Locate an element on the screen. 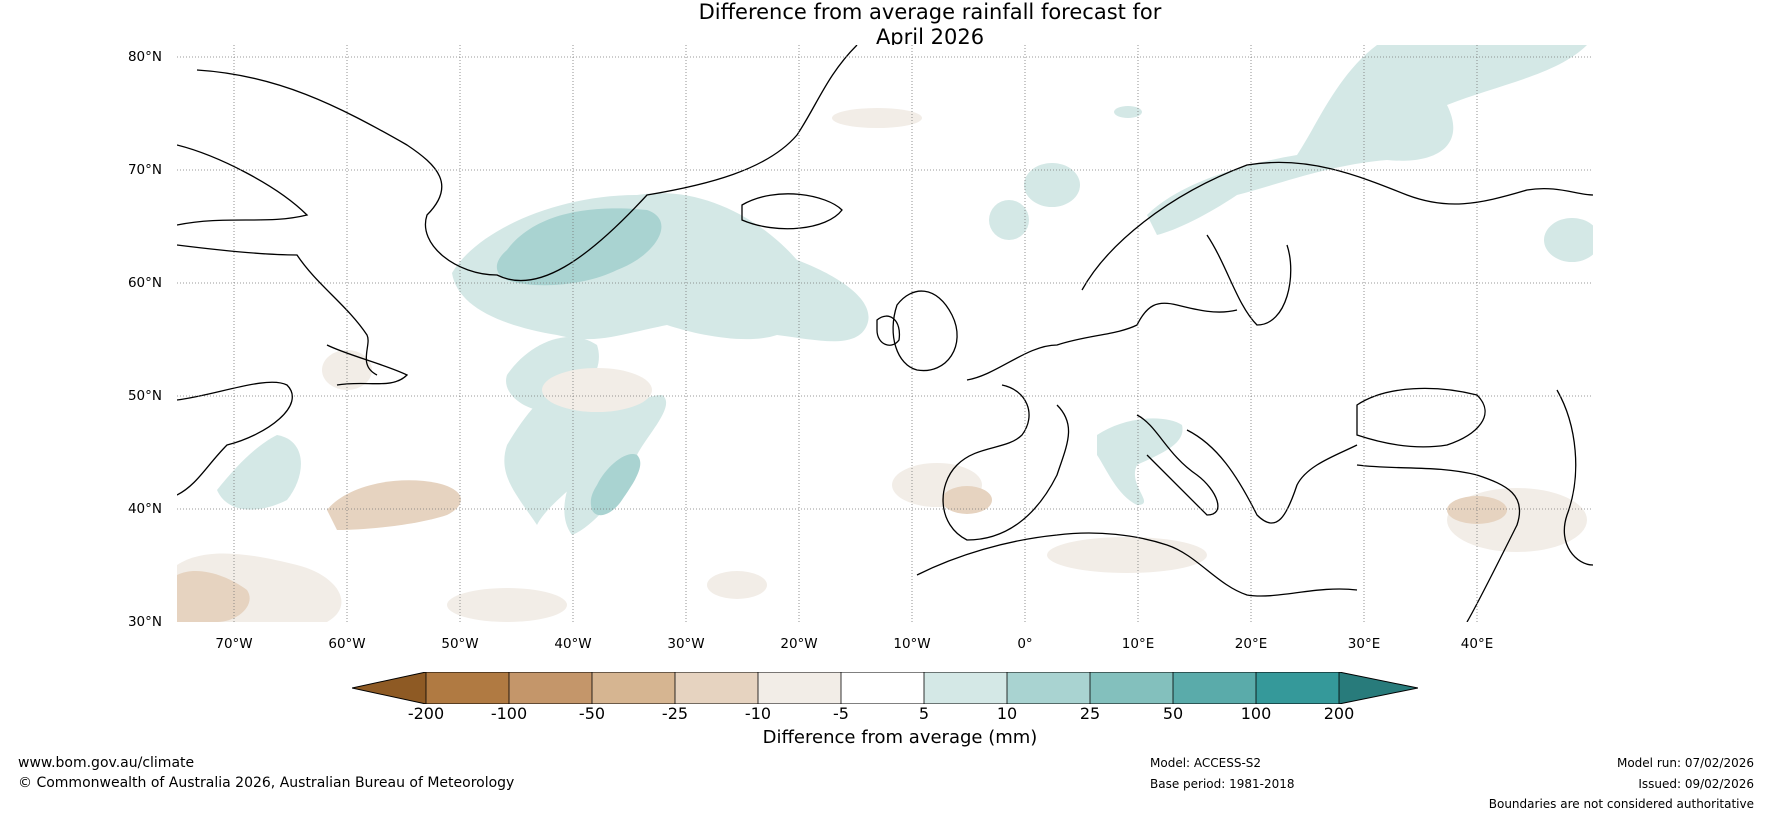 The height and width of the screenshot is (816, 1770). wet-core-atlantic is located at coordinates (615, 485).